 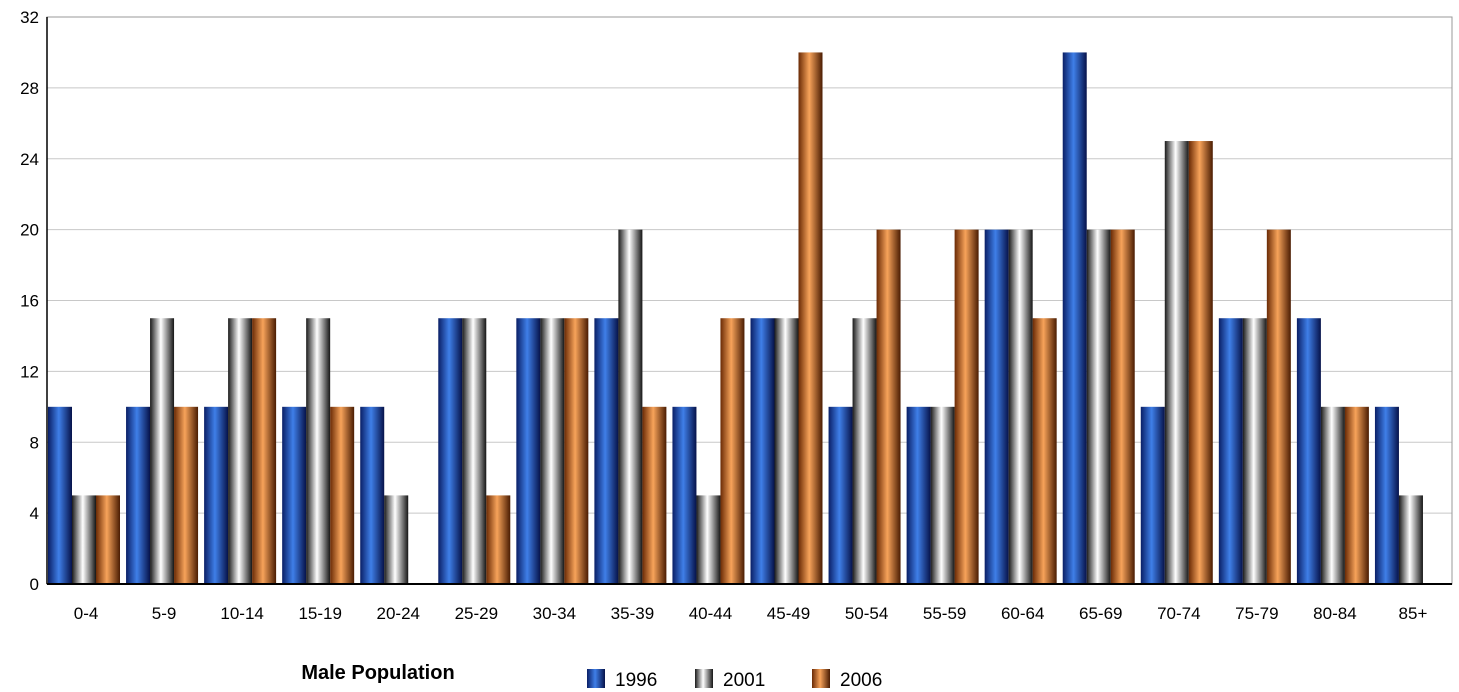 I want to click on x-tick-label: 5-9, so click(x=164, y=613).